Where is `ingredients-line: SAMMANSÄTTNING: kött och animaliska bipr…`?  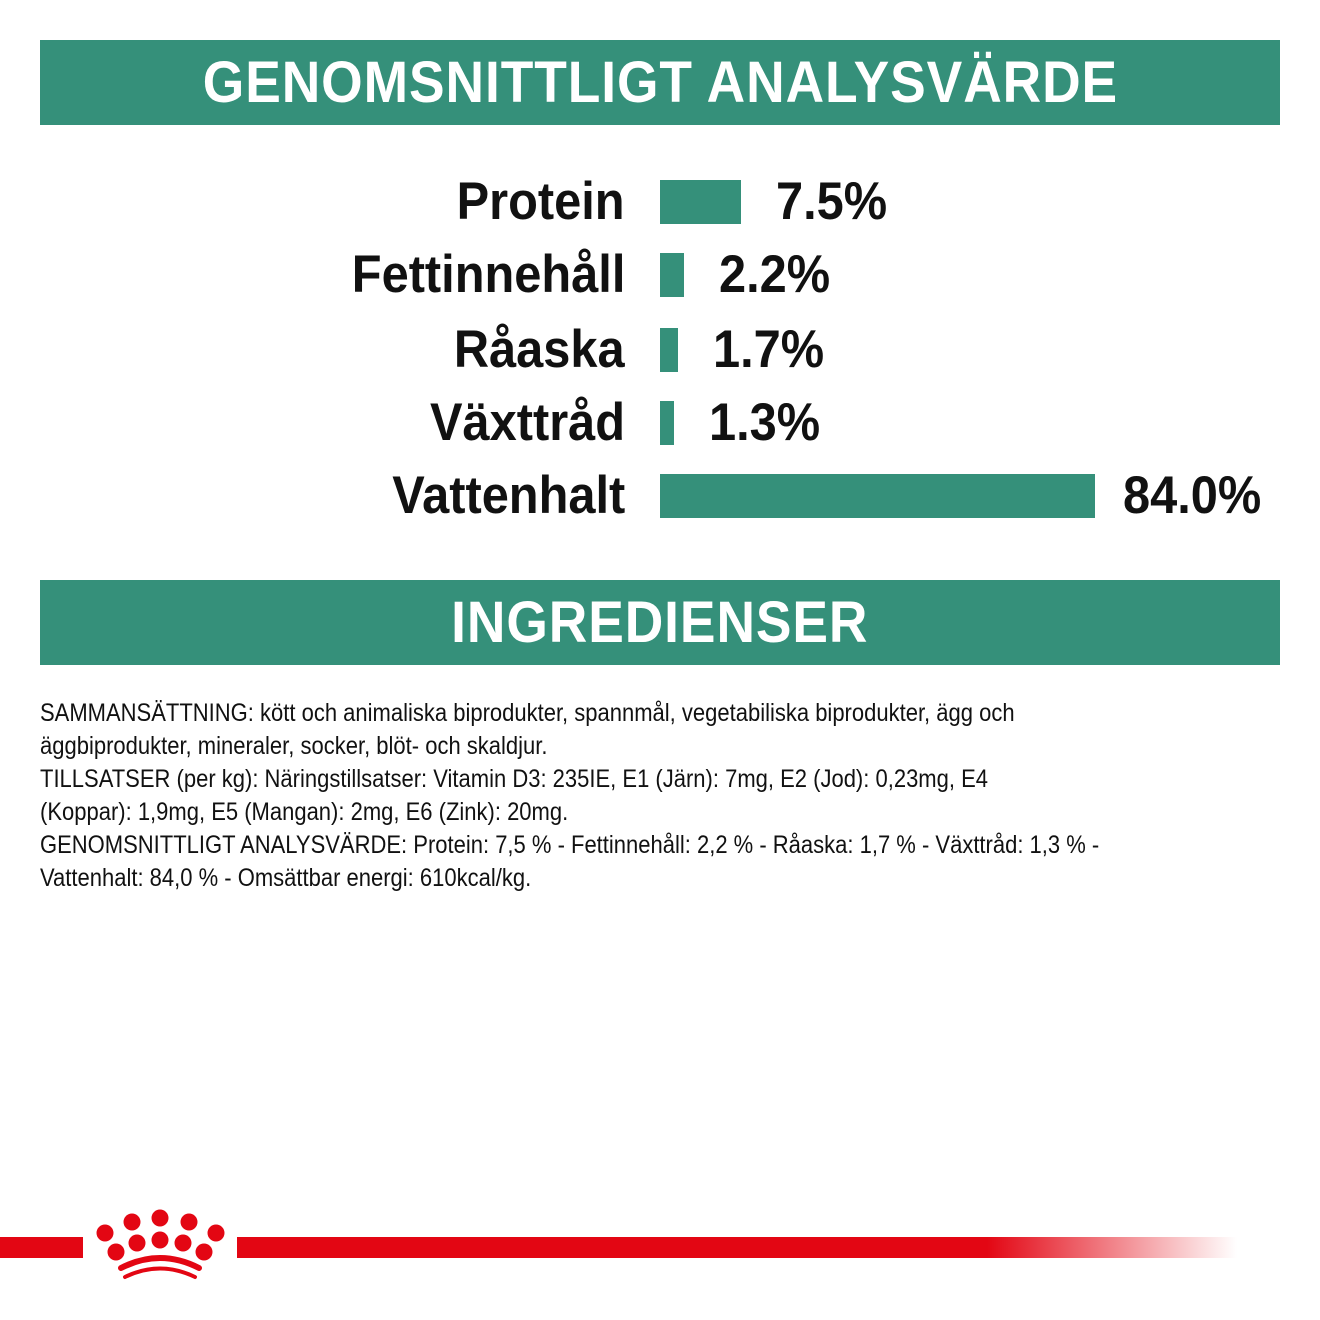
ingredients-line: SAMMANSÄTTNING: kött och animaliska bipr… is located at coordinates (527, 713).